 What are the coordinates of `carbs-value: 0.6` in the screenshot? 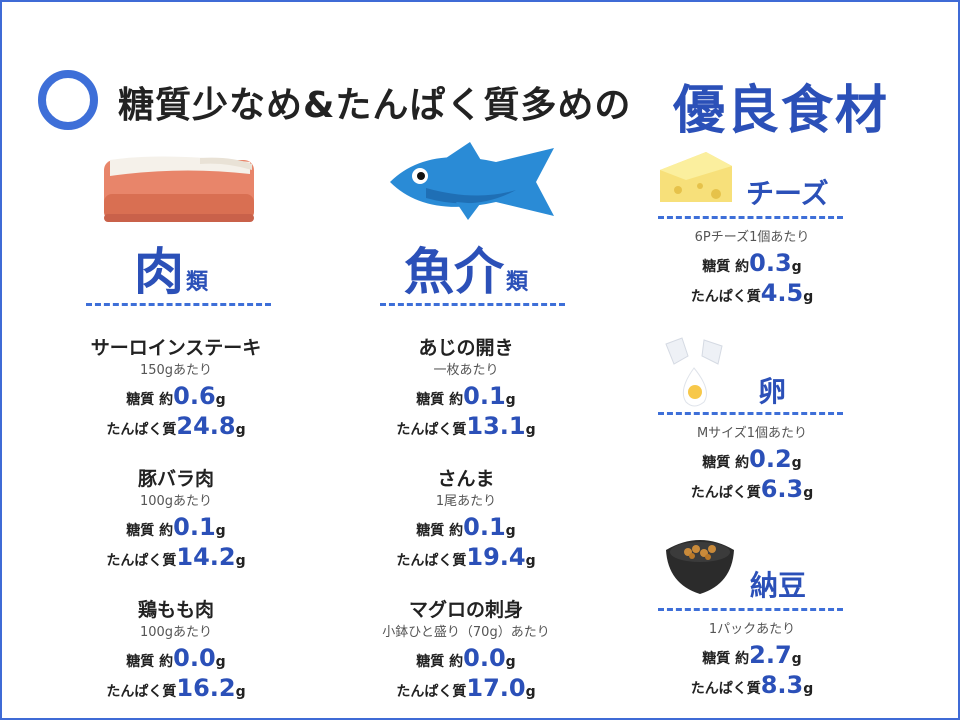 It's located at (194, 396).